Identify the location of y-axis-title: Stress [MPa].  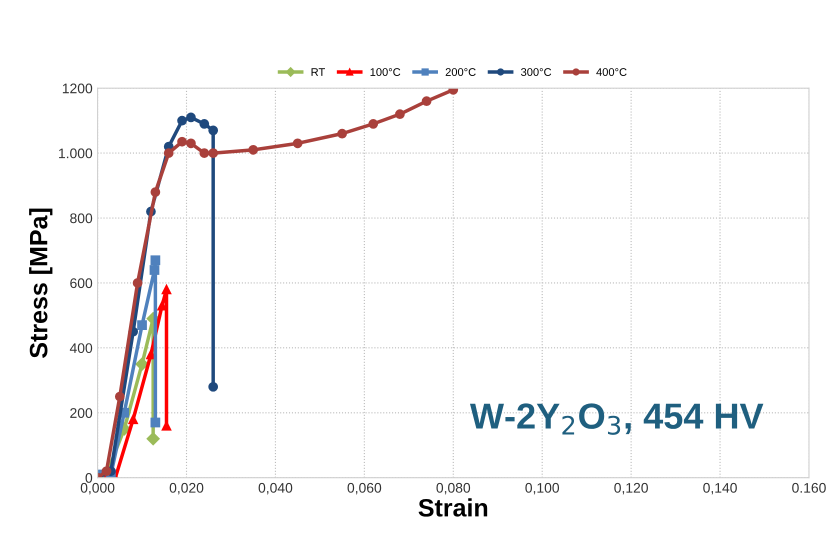
(40, 283).